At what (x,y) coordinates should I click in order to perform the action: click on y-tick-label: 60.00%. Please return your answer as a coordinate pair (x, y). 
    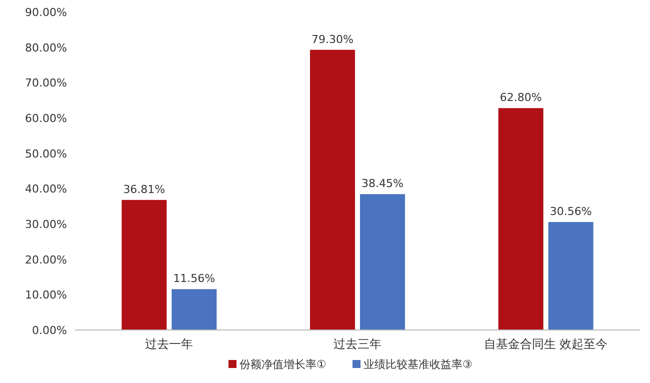
    Looking at the image, I should click on (46, 118).